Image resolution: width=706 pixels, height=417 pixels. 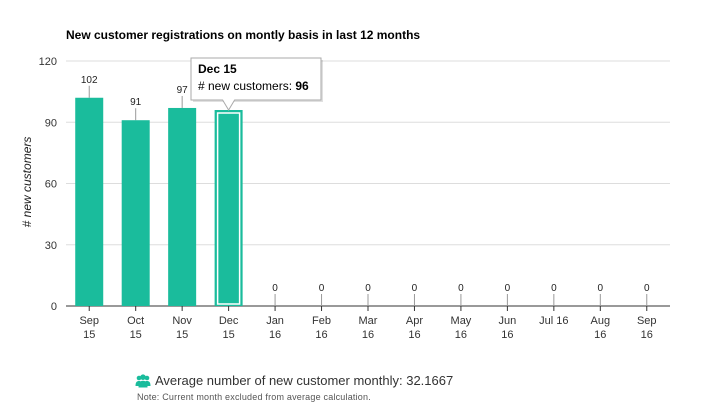 I want to click on y-tick-label: 120, so click(x=48, y=62).